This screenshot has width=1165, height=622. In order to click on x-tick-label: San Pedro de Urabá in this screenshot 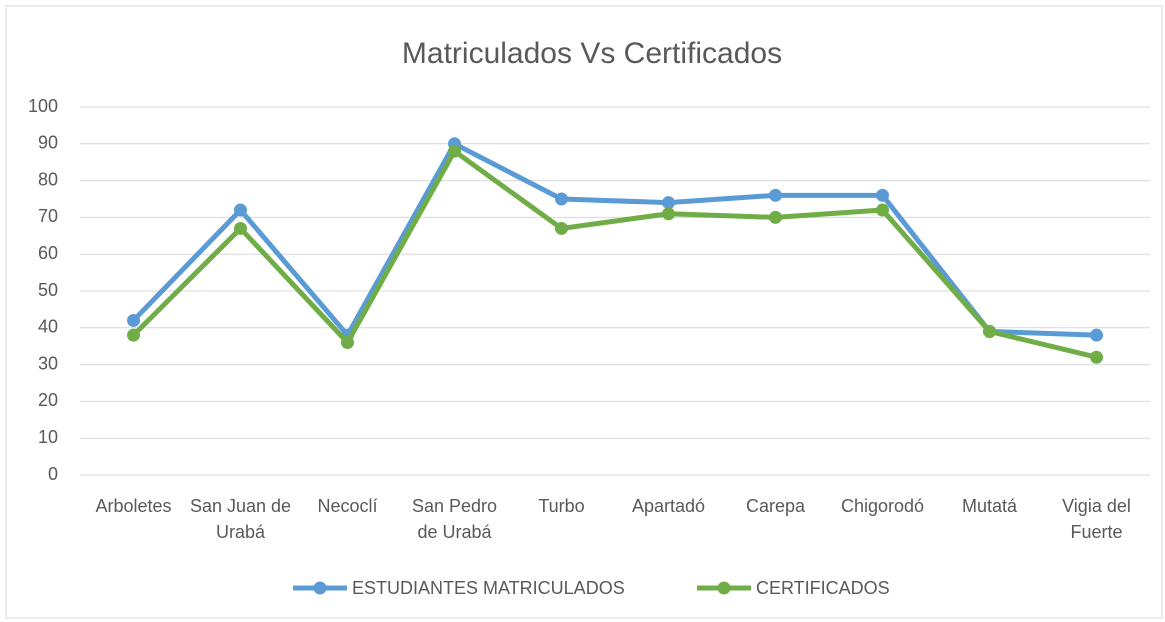, I will do `click(454, 519)`.